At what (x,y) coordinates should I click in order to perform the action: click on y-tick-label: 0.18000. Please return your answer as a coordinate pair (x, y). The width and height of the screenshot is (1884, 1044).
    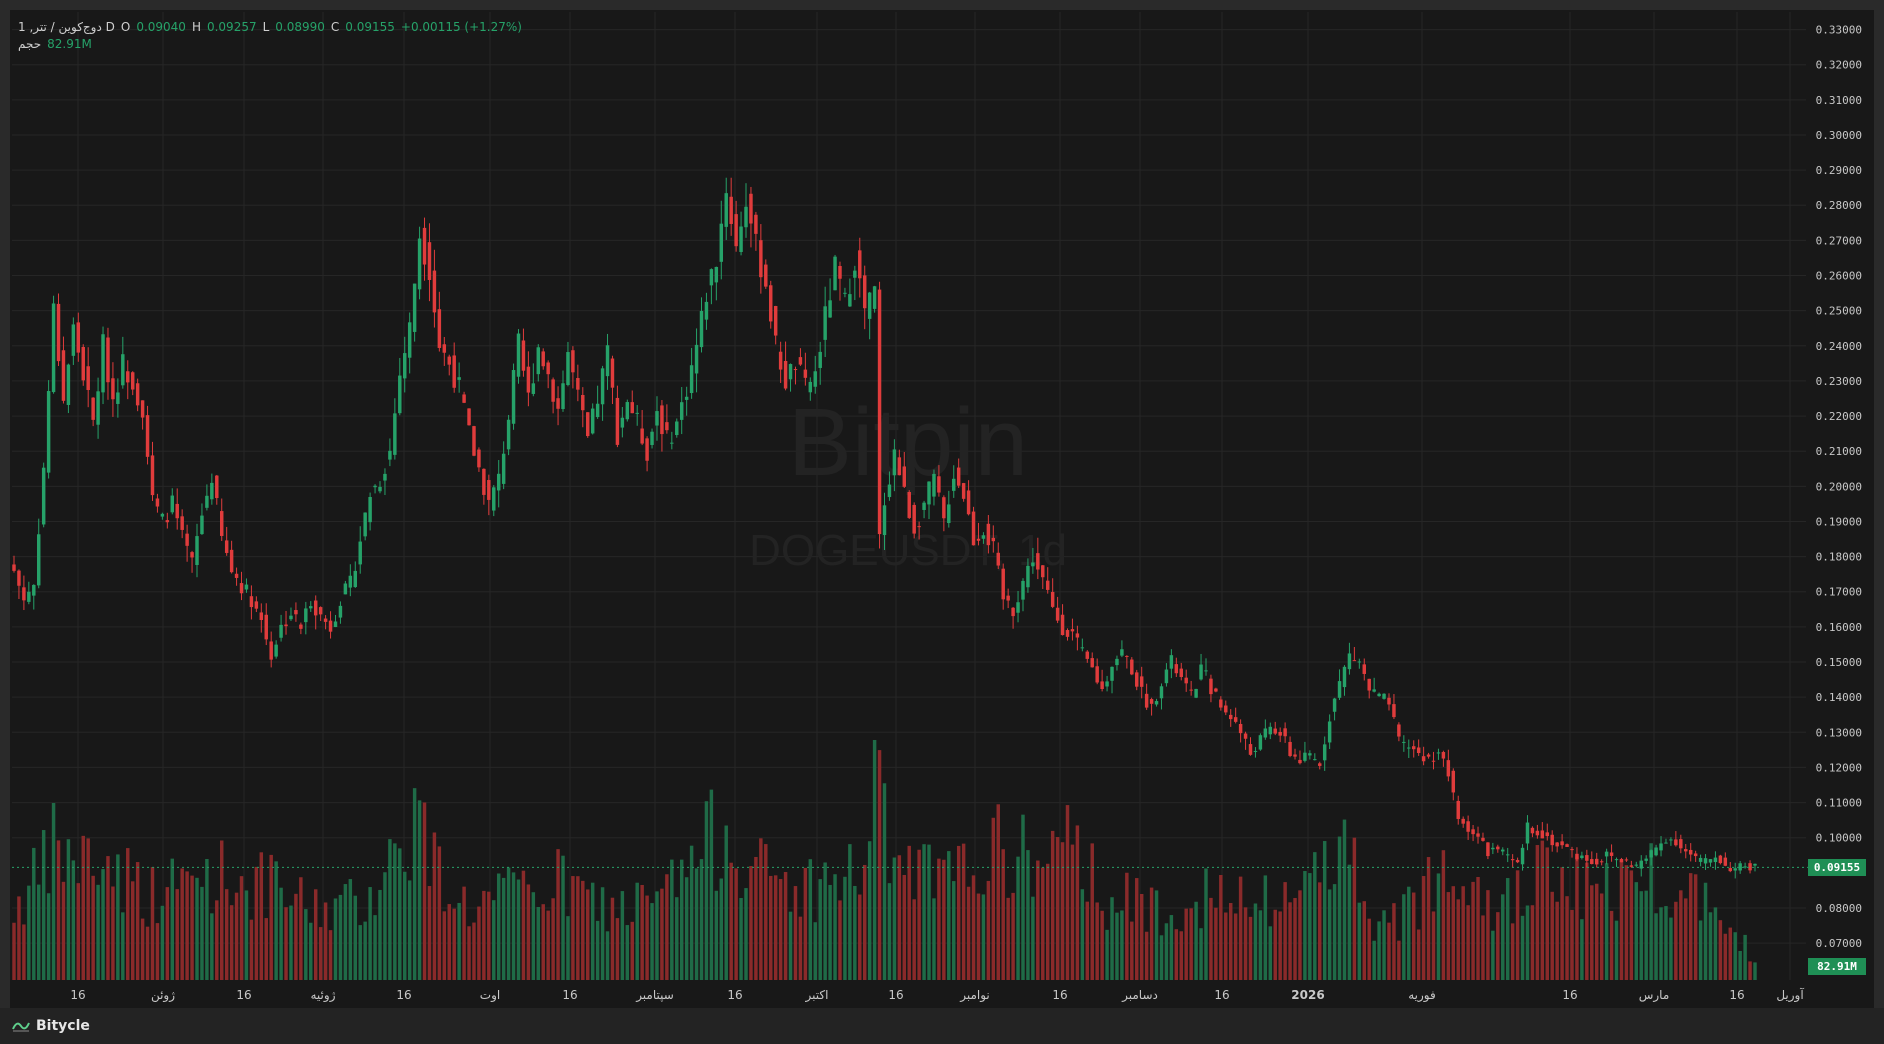
    Looking at the image, I should click on (1839, 557).